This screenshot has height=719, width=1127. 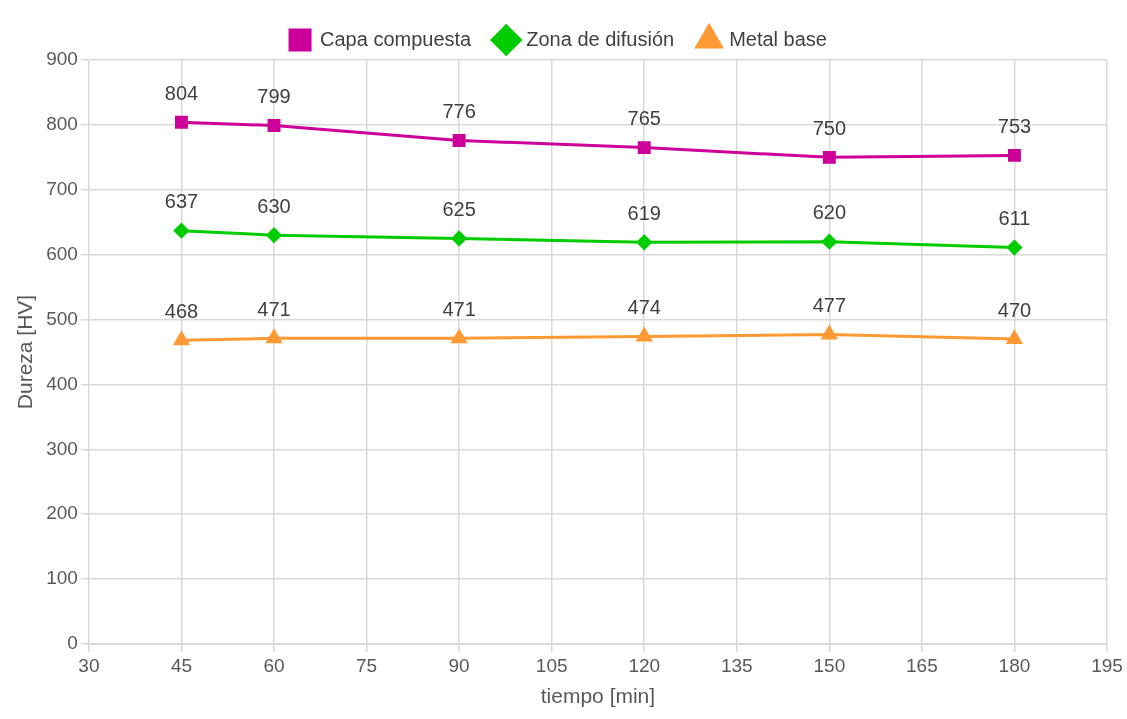 What do you see at coordinates (366, 665) in the screenshot?
I see `x-tick-label: 75` at bounding box center [366, 665].